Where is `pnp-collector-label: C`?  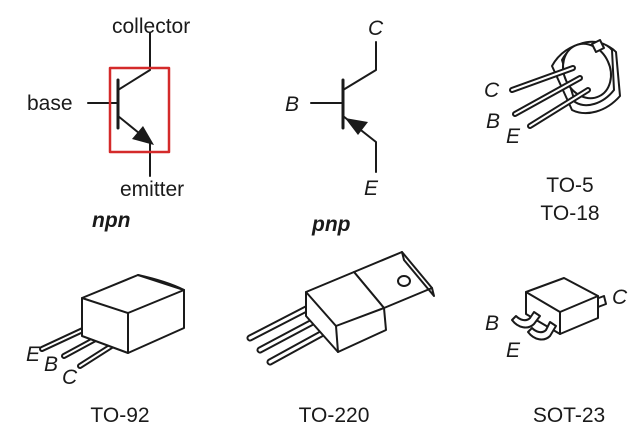 pnp-collector-label: C is located at coordinates (376, 28).